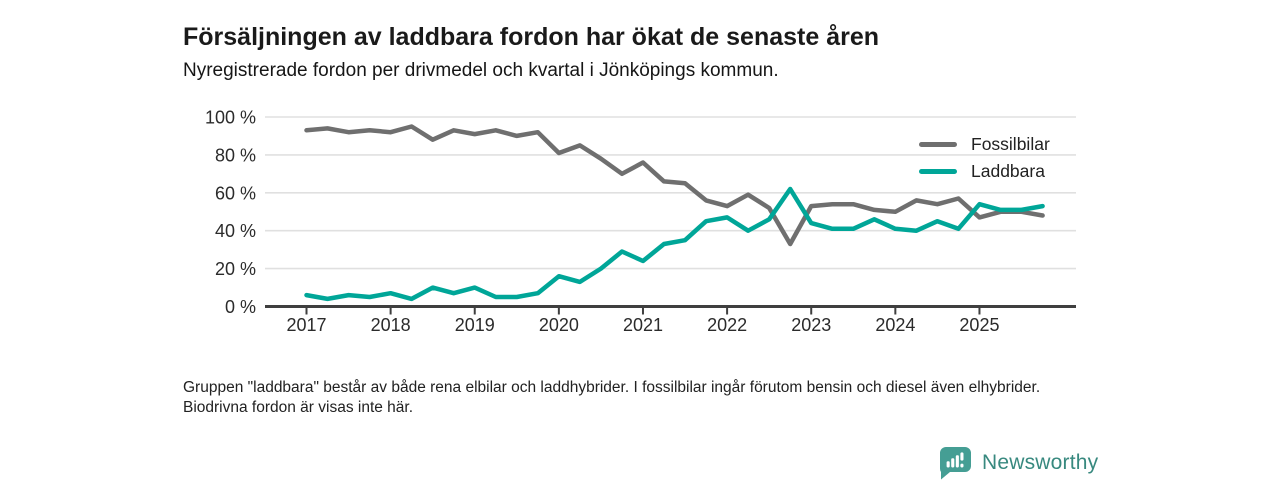 The width and height of the screenshot is (1280, 480). I want to click on chart-legend: Fossilbilar Laddbara, so click(984, 158).